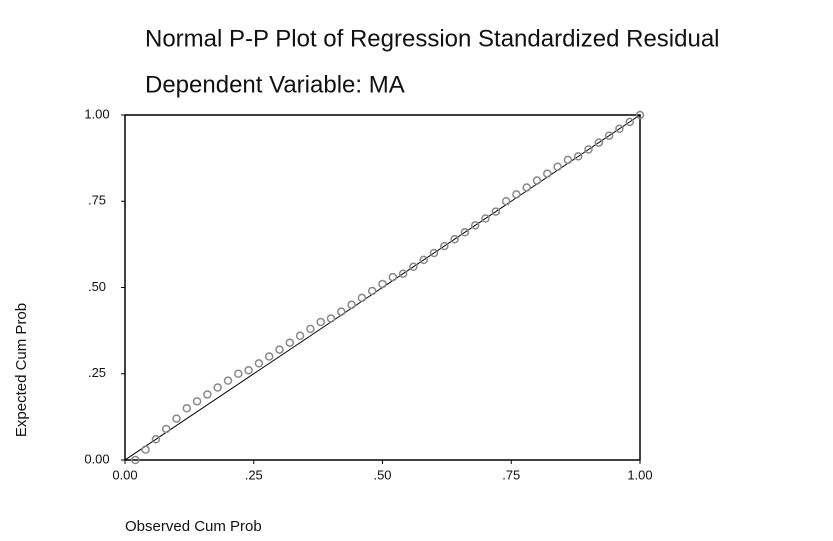 The height and width of the screenshot is (541, 833). I want to click on x-tick-label: 1.00, so click(639, 474).